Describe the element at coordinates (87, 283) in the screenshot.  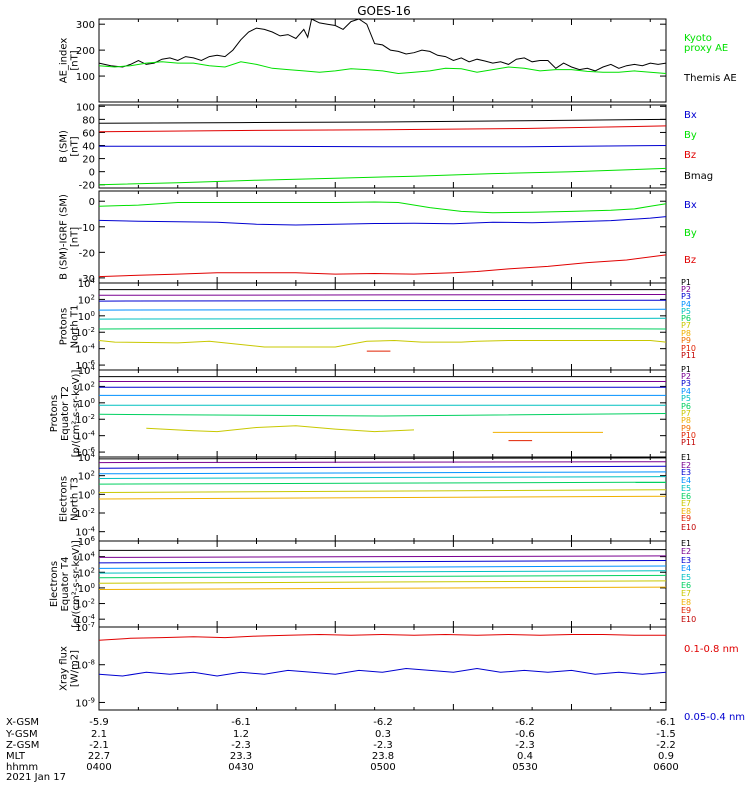
I see `y-tick-label: 10⁴` at that location.